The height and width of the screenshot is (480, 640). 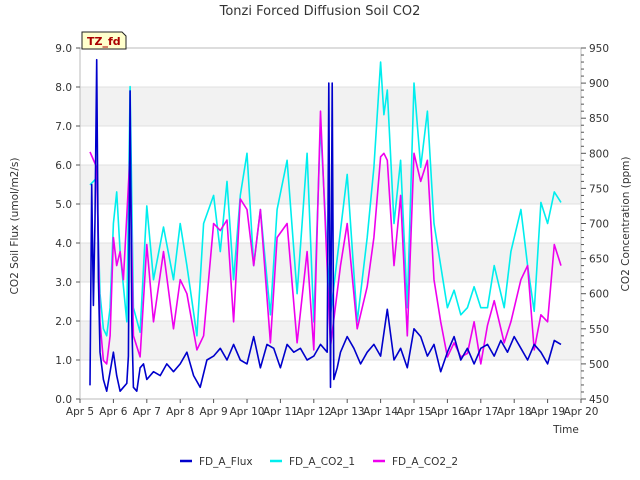 What do you see at coordinates (313, 412) in the screenshot?
I see `x-tick-label: Apr 12` at bounding box center [313, 412].